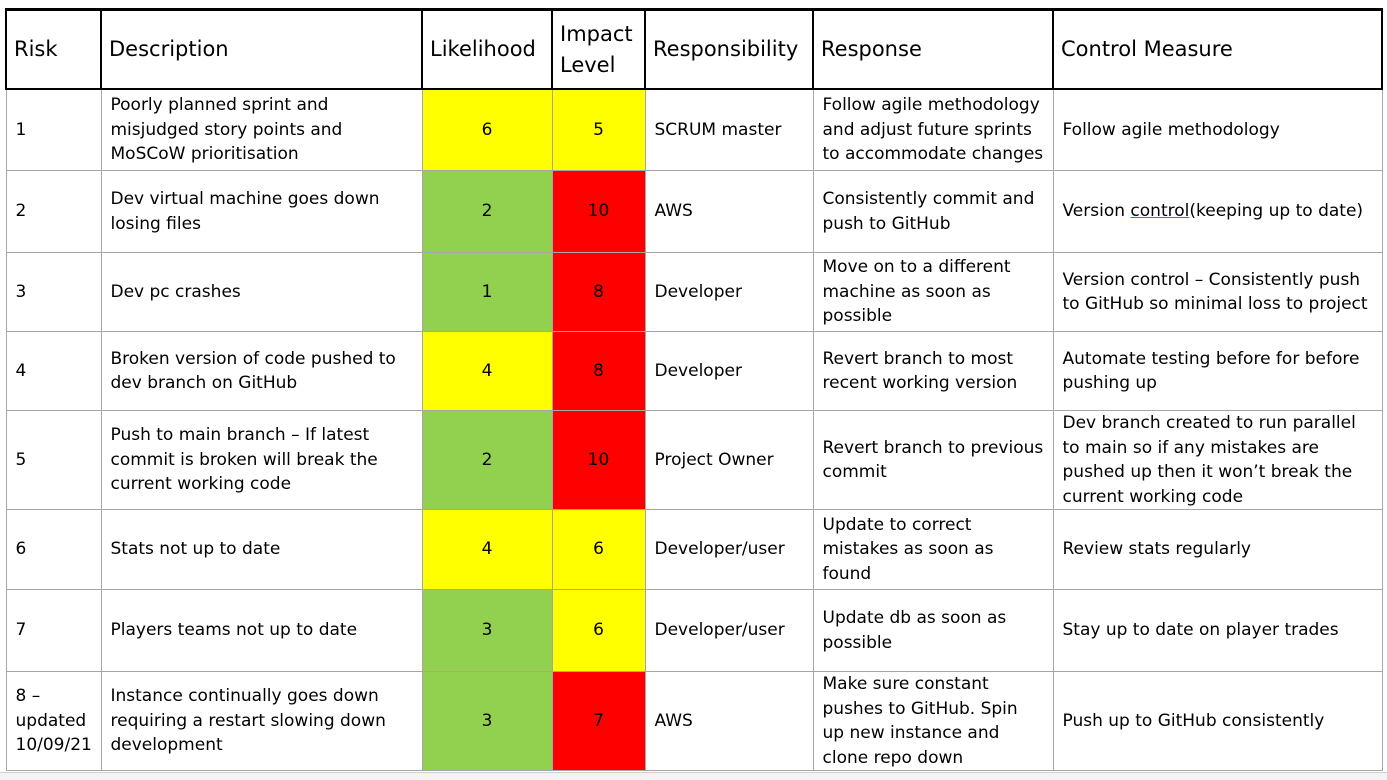 Image resolution: width=1387 pixels, height=780 pixels. I want to click on impact-cell: 5, so click(598, 129).